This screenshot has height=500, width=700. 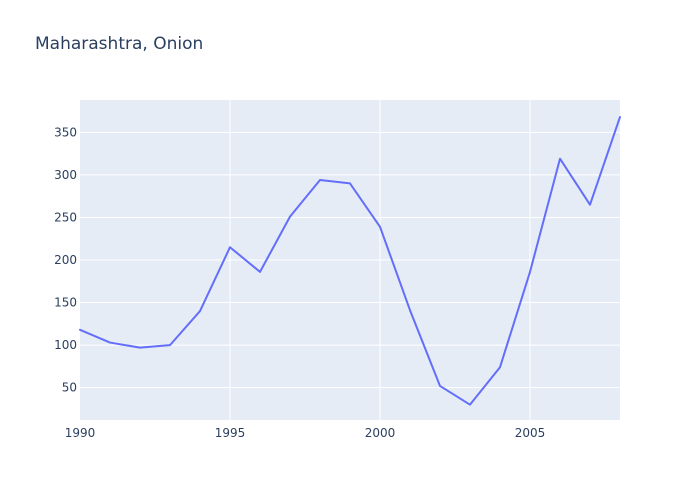 What do you see at coordinates (119, 44) in the screenshot?
I see `chart-title: Maharashtra, Onion` at bounding box center [119, 44].